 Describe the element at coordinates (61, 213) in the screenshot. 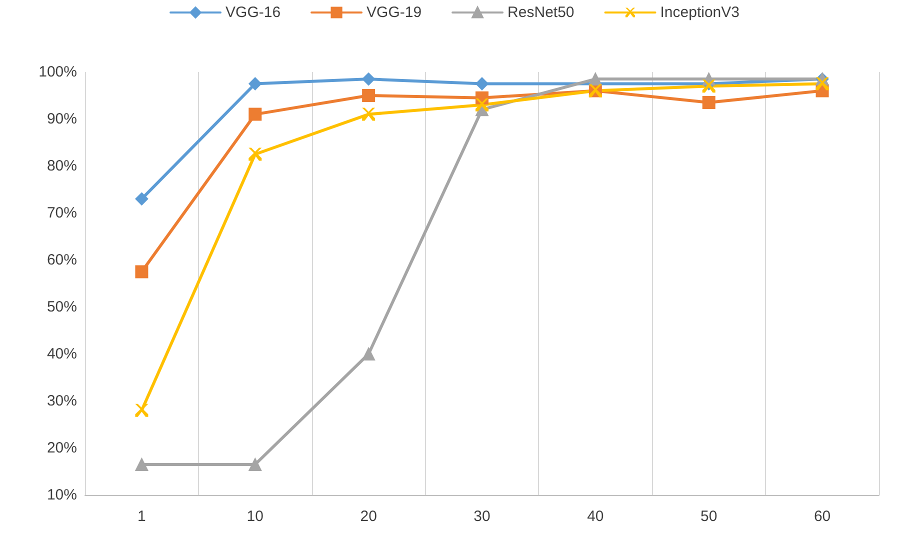

I see `y-tick-label: 70%` at that location.